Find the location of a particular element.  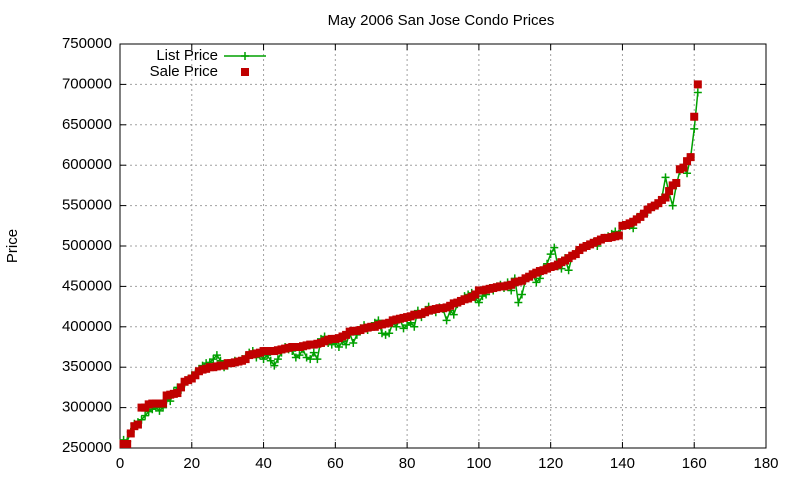

legend-label: List Price is located at coordinates (187, 55).